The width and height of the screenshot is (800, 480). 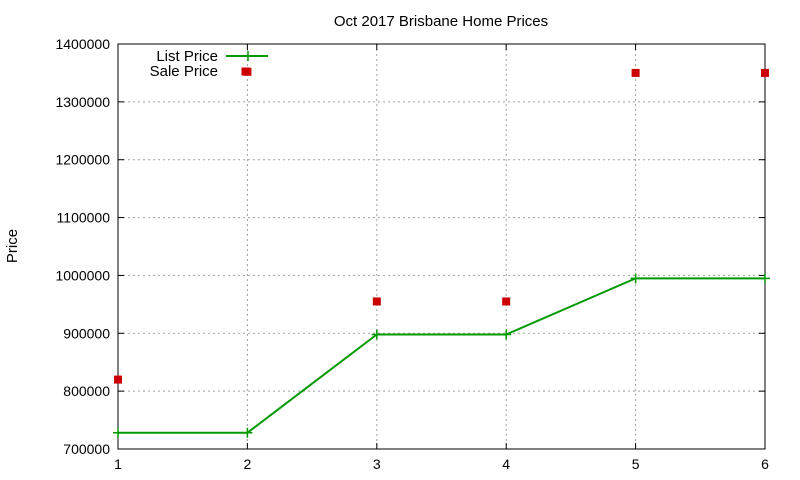 I want to click on x-tick-label: 6, so click(x=765, y=464).